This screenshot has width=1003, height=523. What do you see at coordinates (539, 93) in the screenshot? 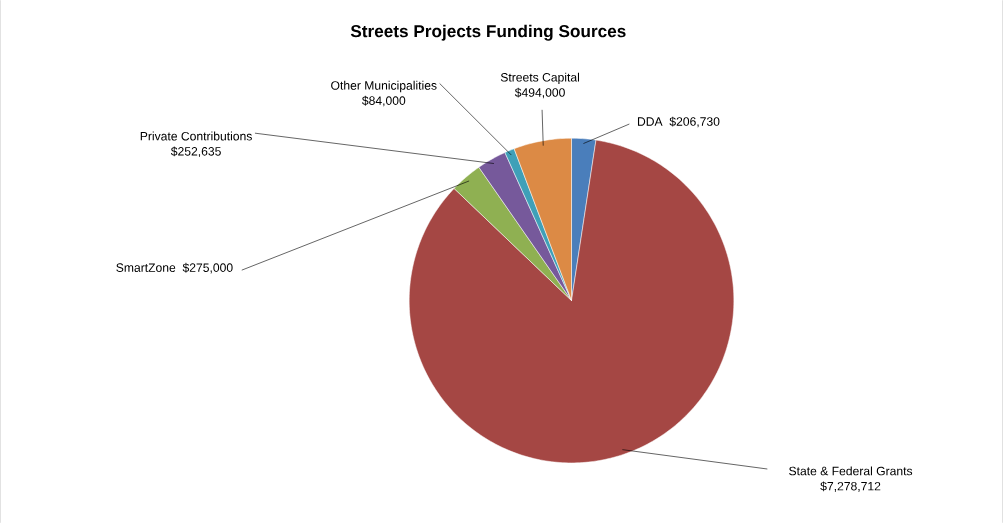
I see `data-label: $494,000` at bounding box center [539, 93].